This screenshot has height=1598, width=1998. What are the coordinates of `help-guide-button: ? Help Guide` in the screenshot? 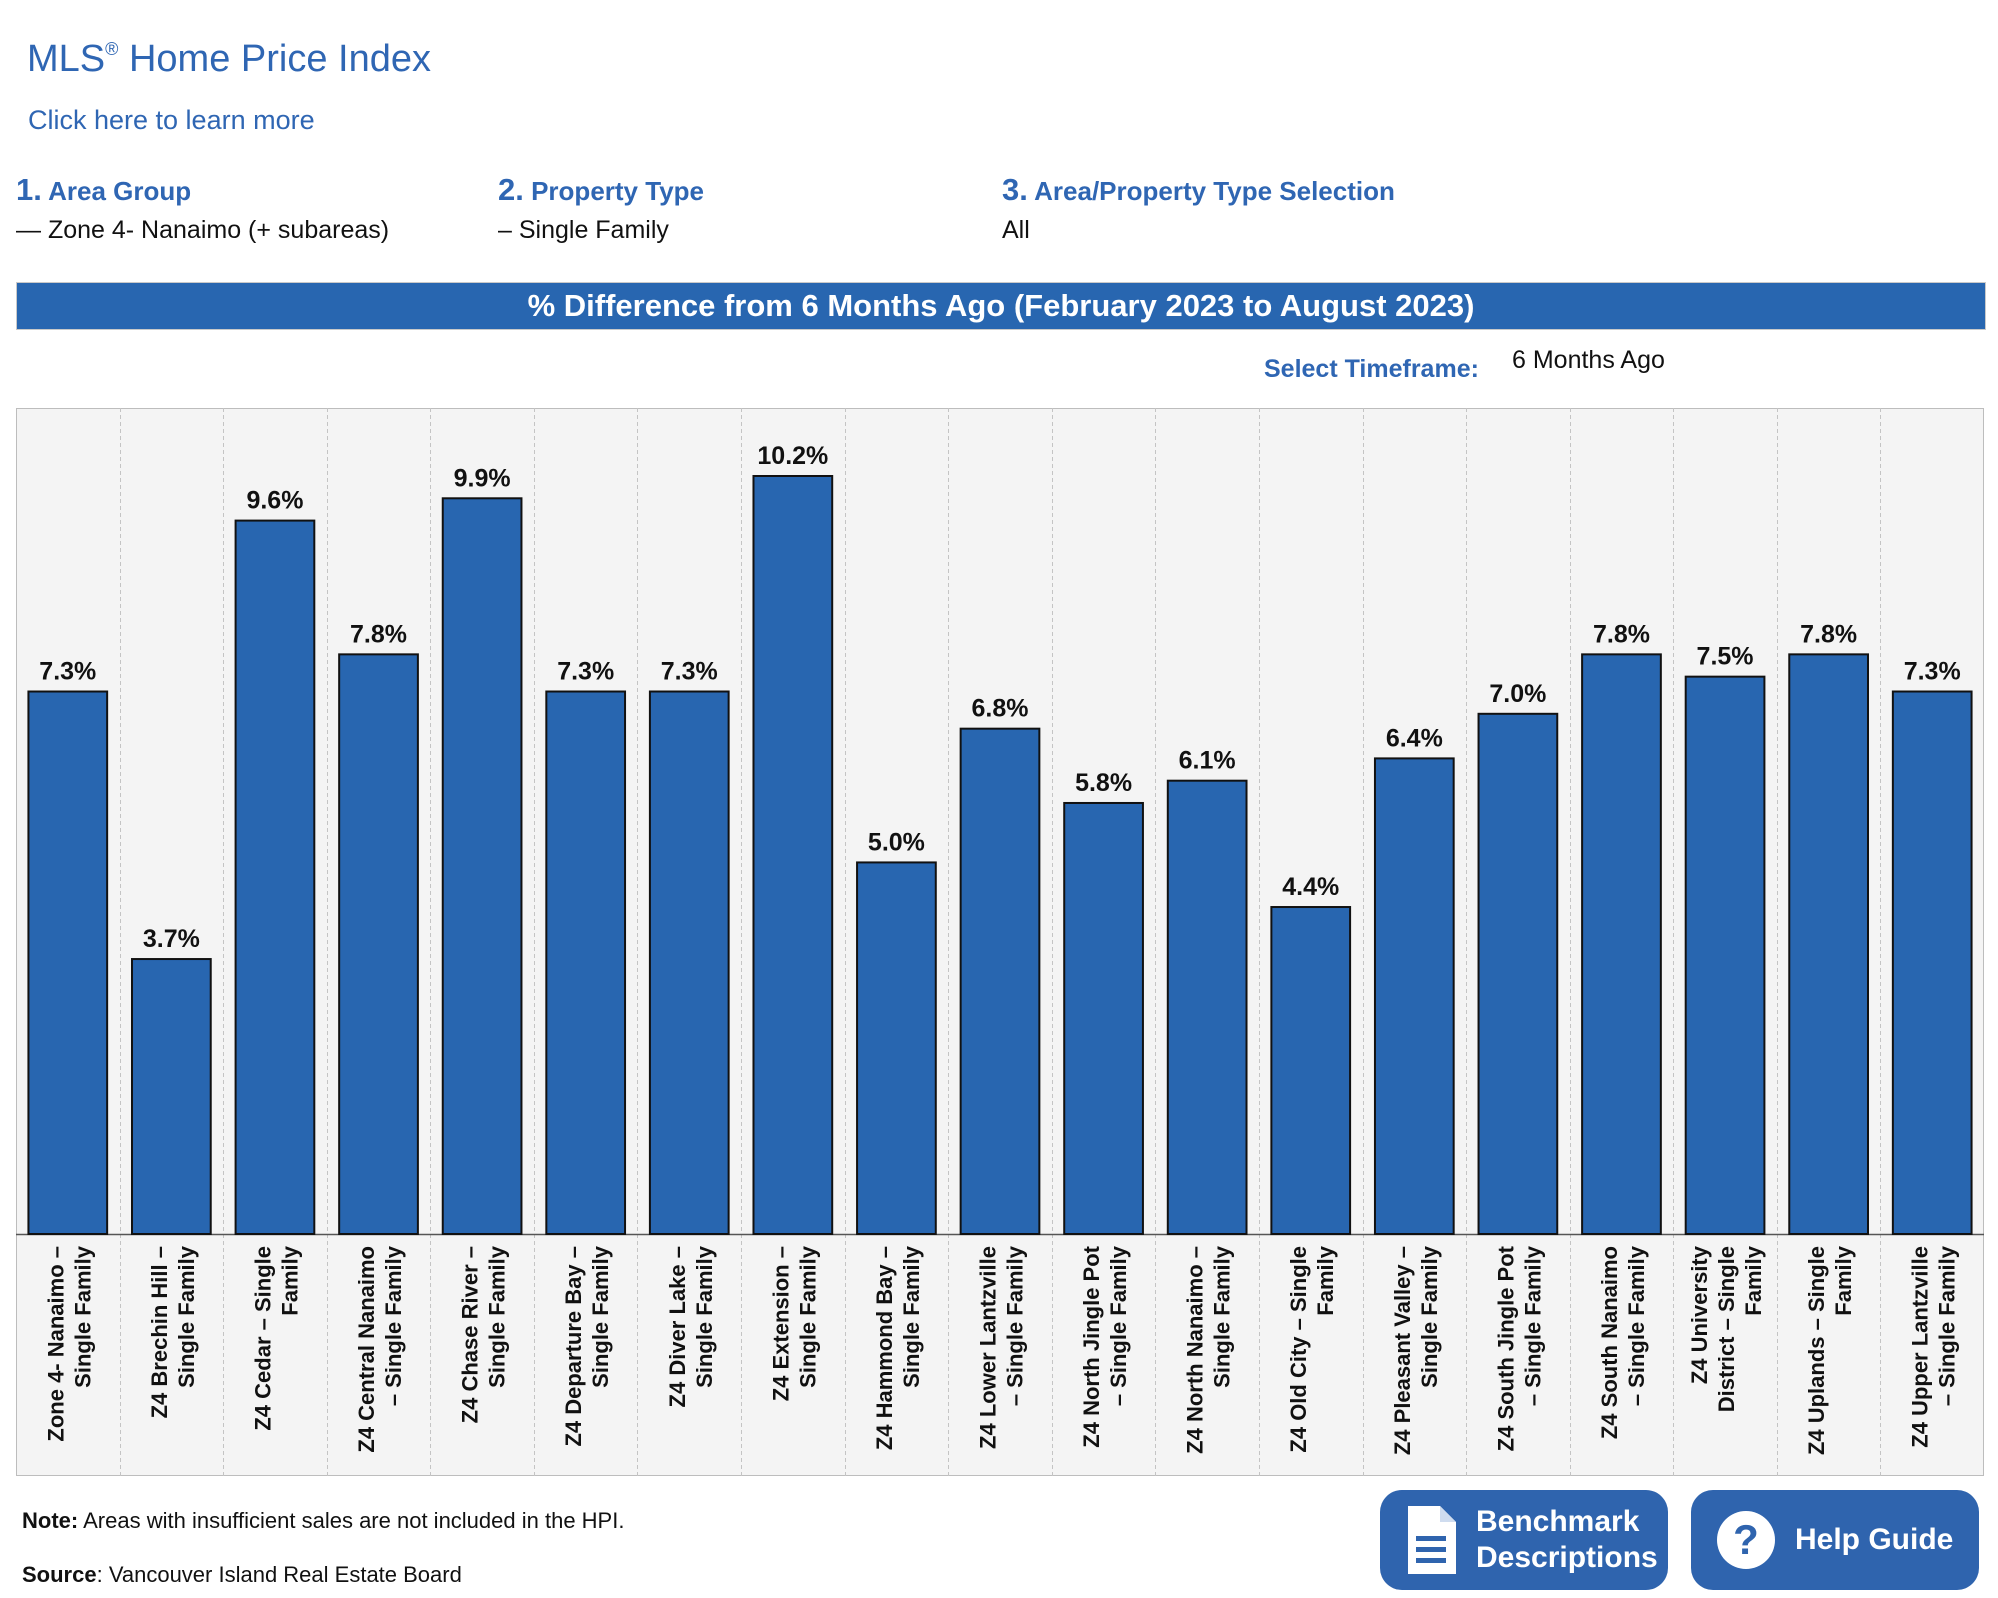 It's located at (1835, 1540).